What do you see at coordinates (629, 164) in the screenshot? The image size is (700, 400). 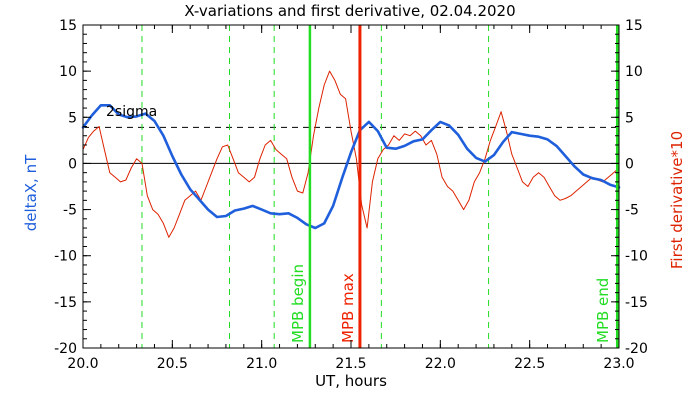 I see `y-tick-label-right: 0` at bounding box center [629, 164].